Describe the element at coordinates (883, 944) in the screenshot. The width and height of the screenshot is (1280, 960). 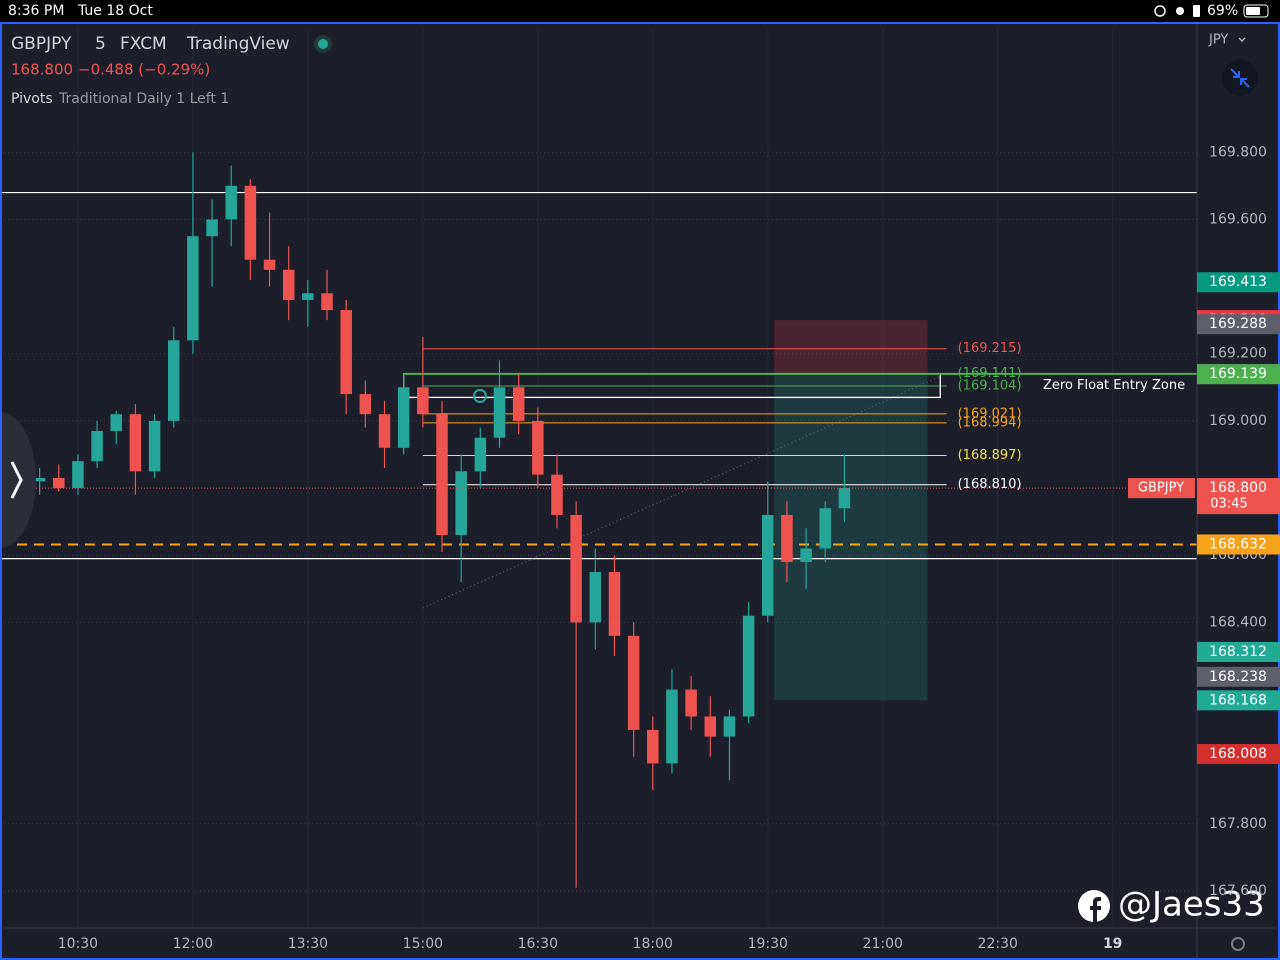
I see `x-tick-label: 21:00` at that location.